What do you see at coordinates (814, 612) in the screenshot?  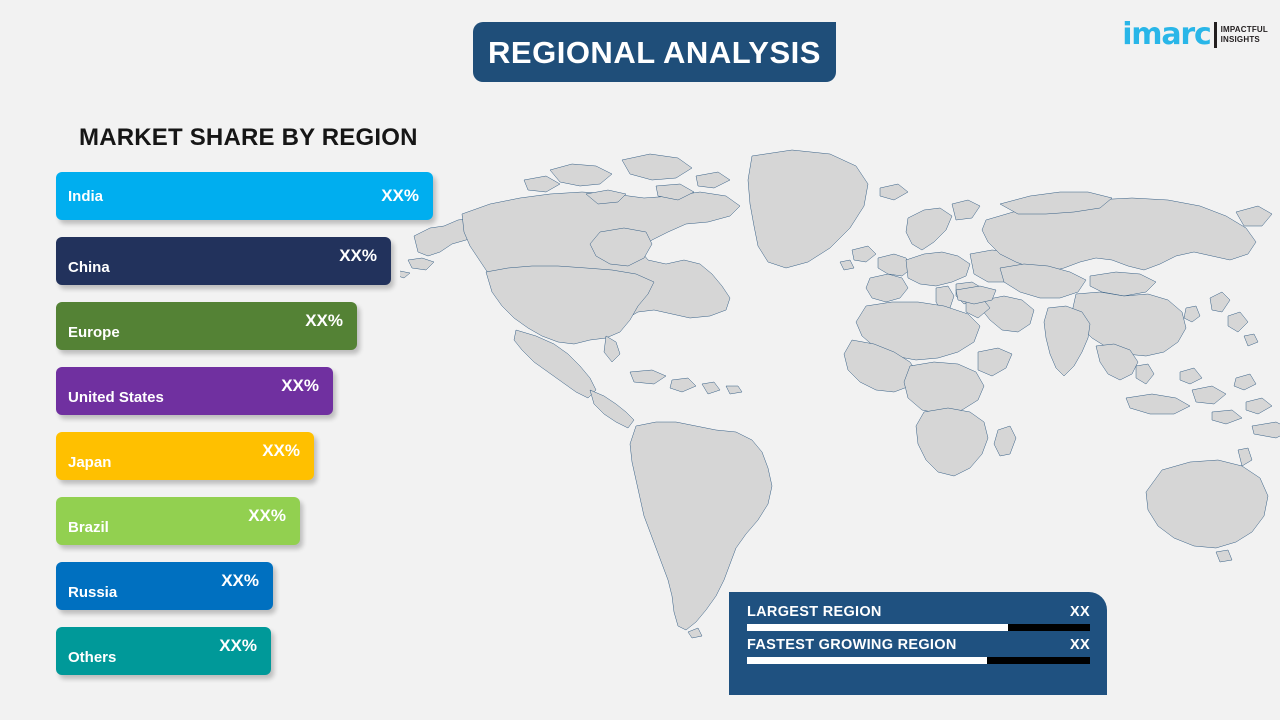 I see `info-label: LARGEST REGION` at bounding box center [814, 612].